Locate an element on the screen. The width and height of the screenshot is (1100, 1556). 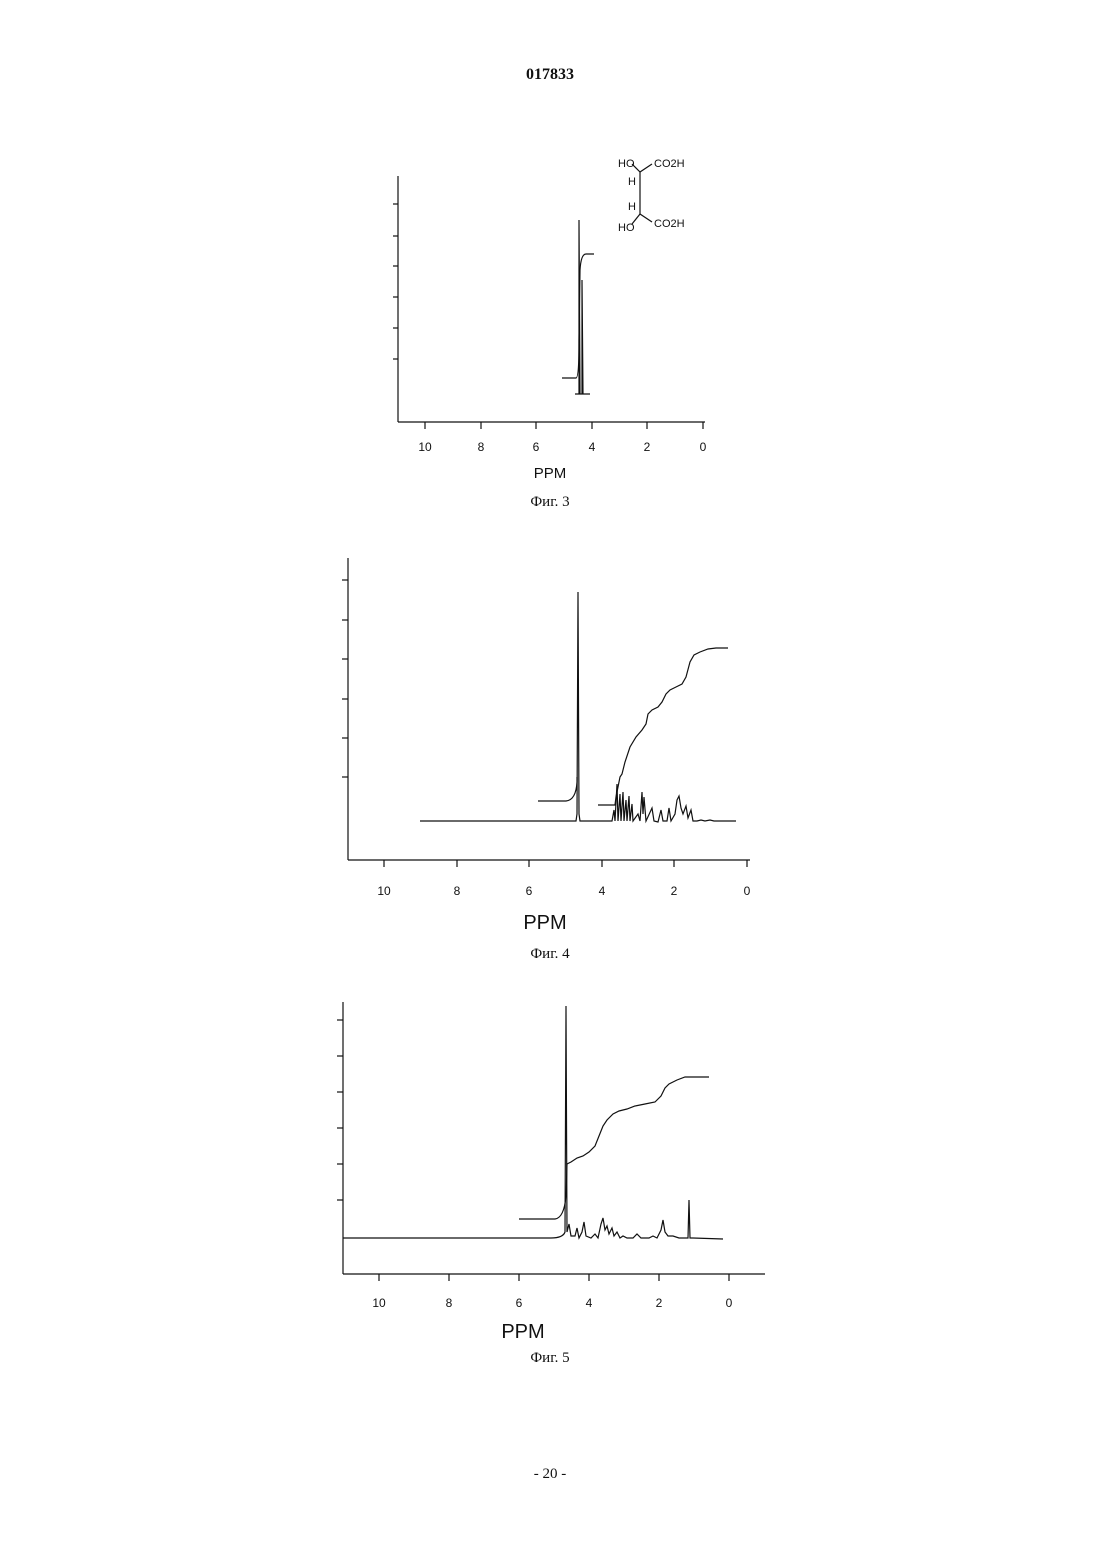
figure-5-caption: Фиг. 5 is located at coordinates (550, 1358).